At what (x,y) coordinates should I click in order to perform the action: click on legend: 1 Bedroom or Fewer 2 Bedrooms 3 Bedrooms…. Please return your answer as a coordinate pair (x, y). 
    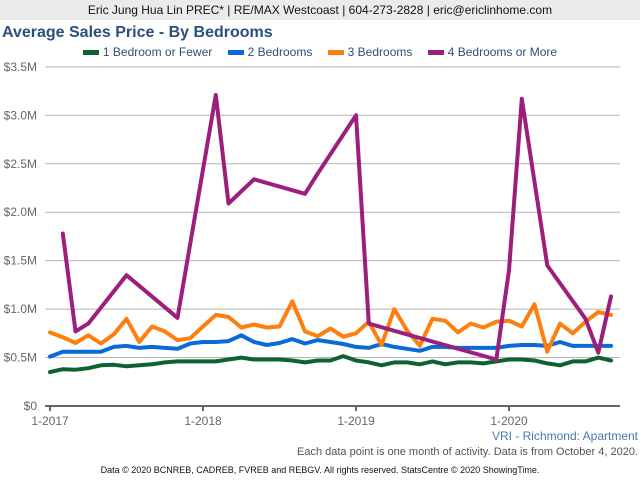
    Looking at the image, I should click on (320, 52).